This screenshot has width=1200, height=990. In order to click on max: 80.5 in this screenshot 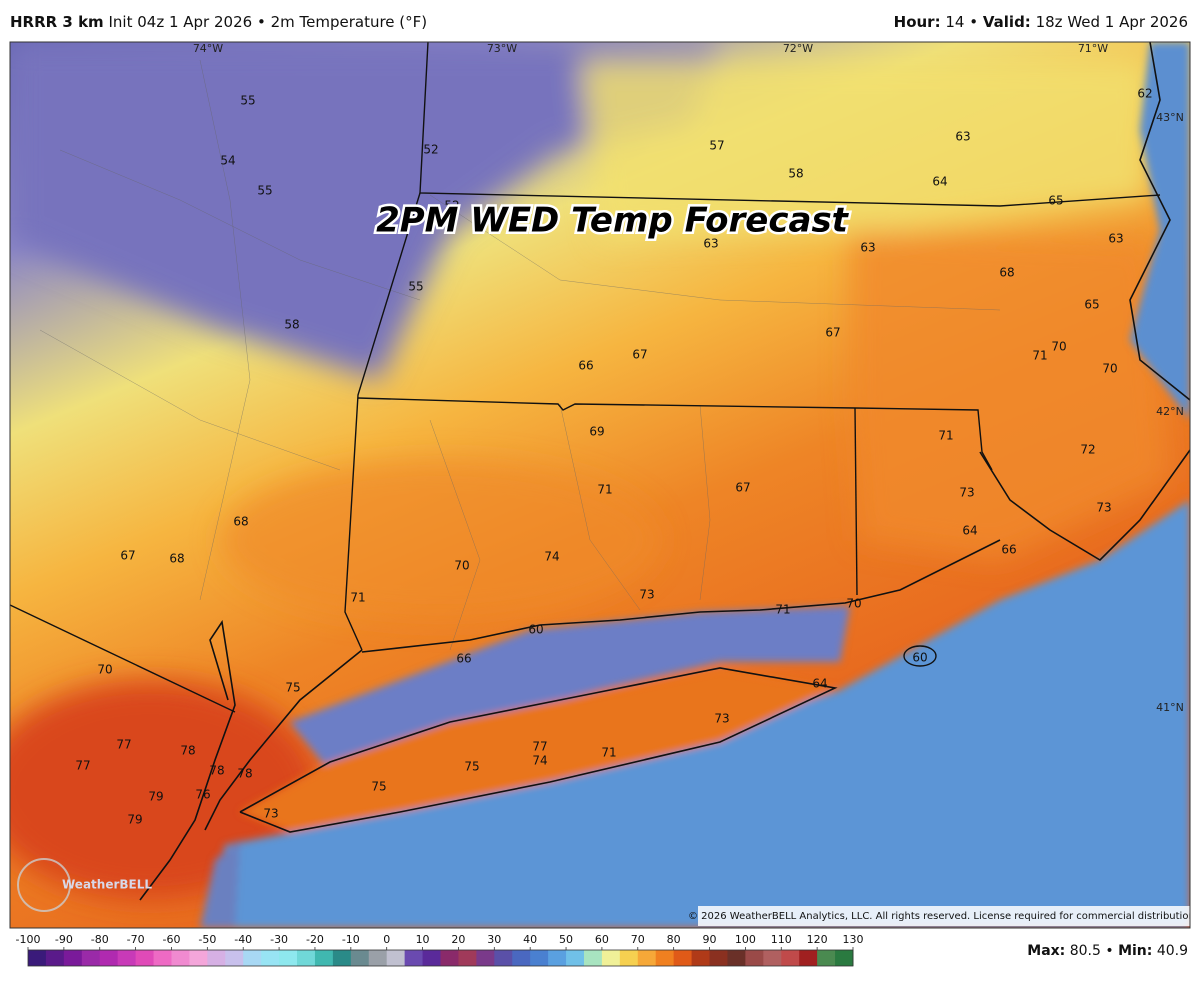, I will do `click(1085, 951)`.